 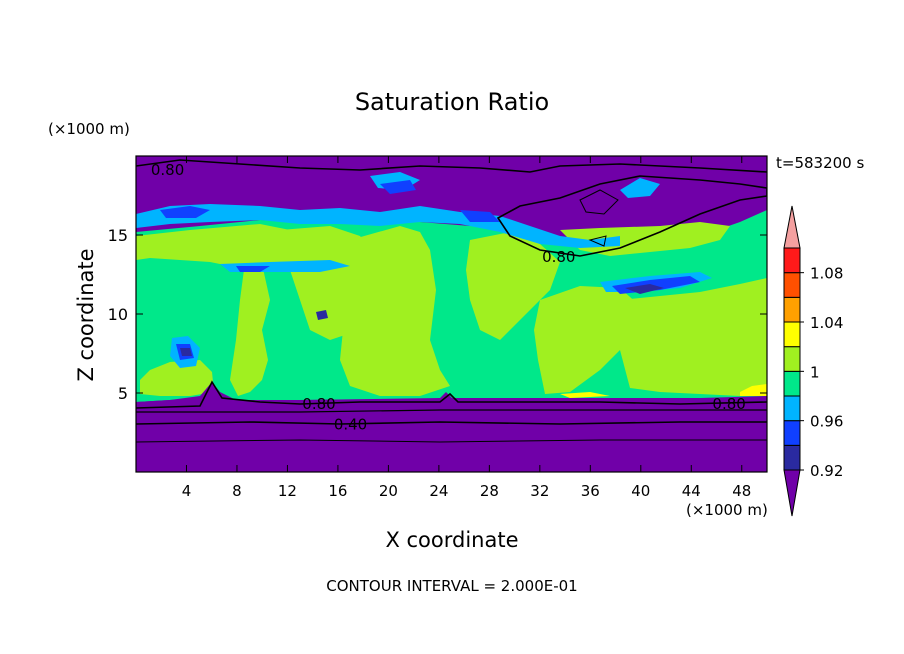 I want to click on region-dry-lower, so click(x=451, y=427).